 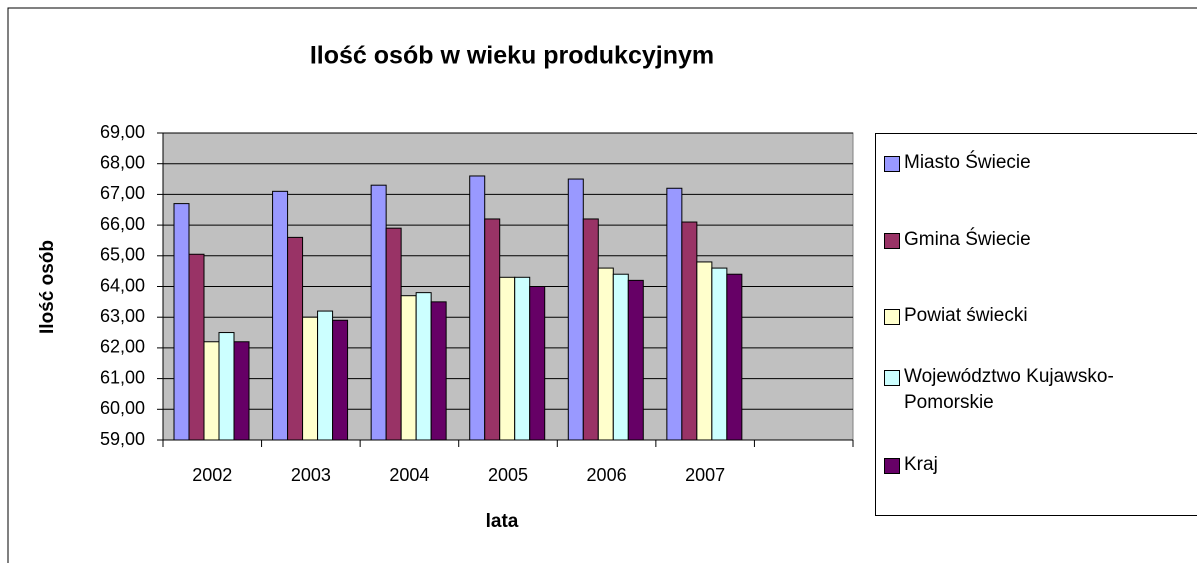 I want to click on legend-entry: Powiat świecki, so click(x=1040, y=316).